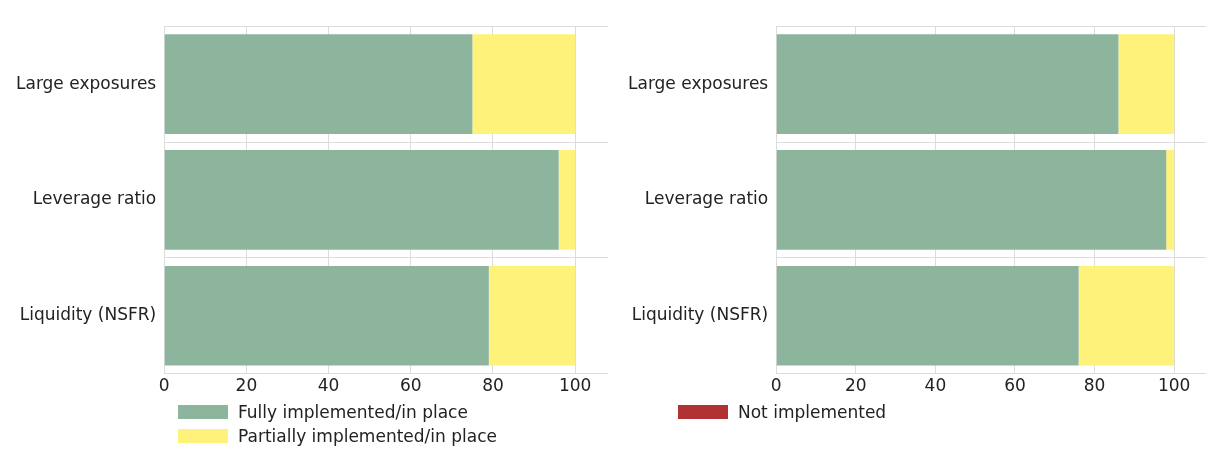  What do you see at coordinates (367, 436) in the screenshot?
I see `legend-label: Partially implemented/in place` at bounding box center [367, 436].